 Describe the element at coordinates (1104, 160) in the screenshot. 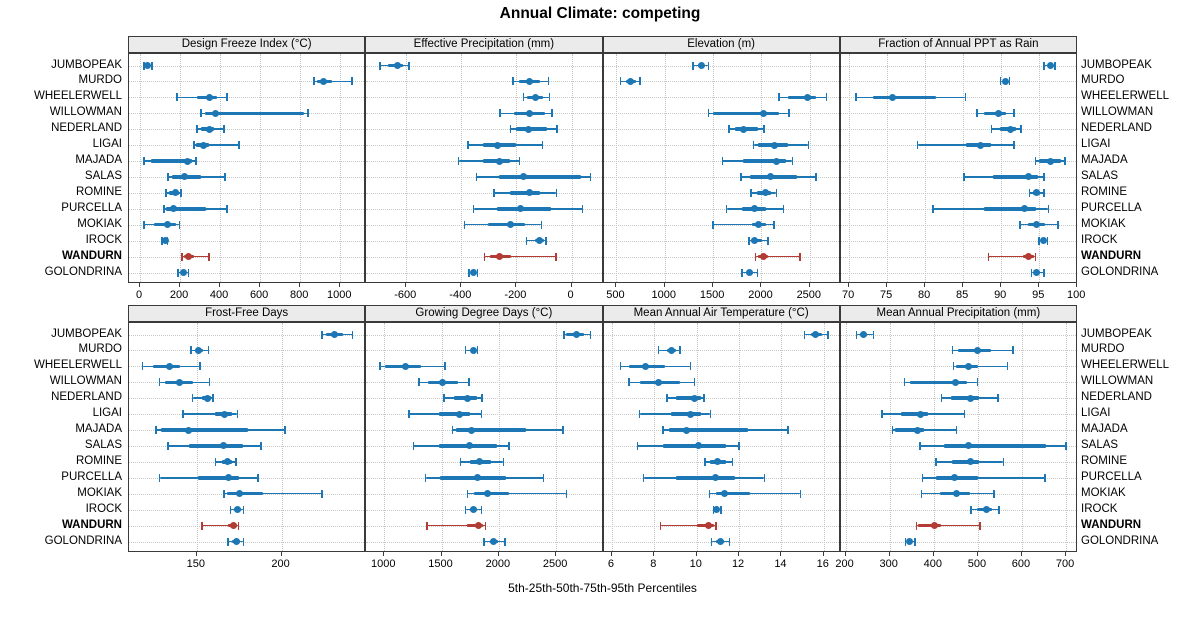

I see `site-label-right: MAJADA` at that location.